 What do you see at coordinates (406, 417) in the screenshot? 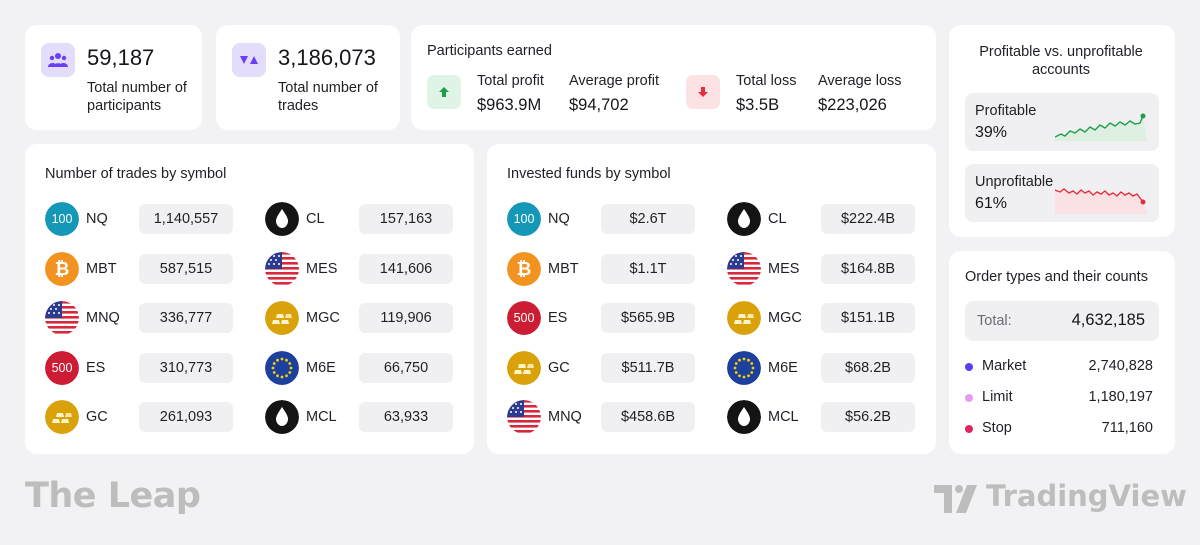
I see `symbol-value: 63,933` at bounding box center [406, 417].